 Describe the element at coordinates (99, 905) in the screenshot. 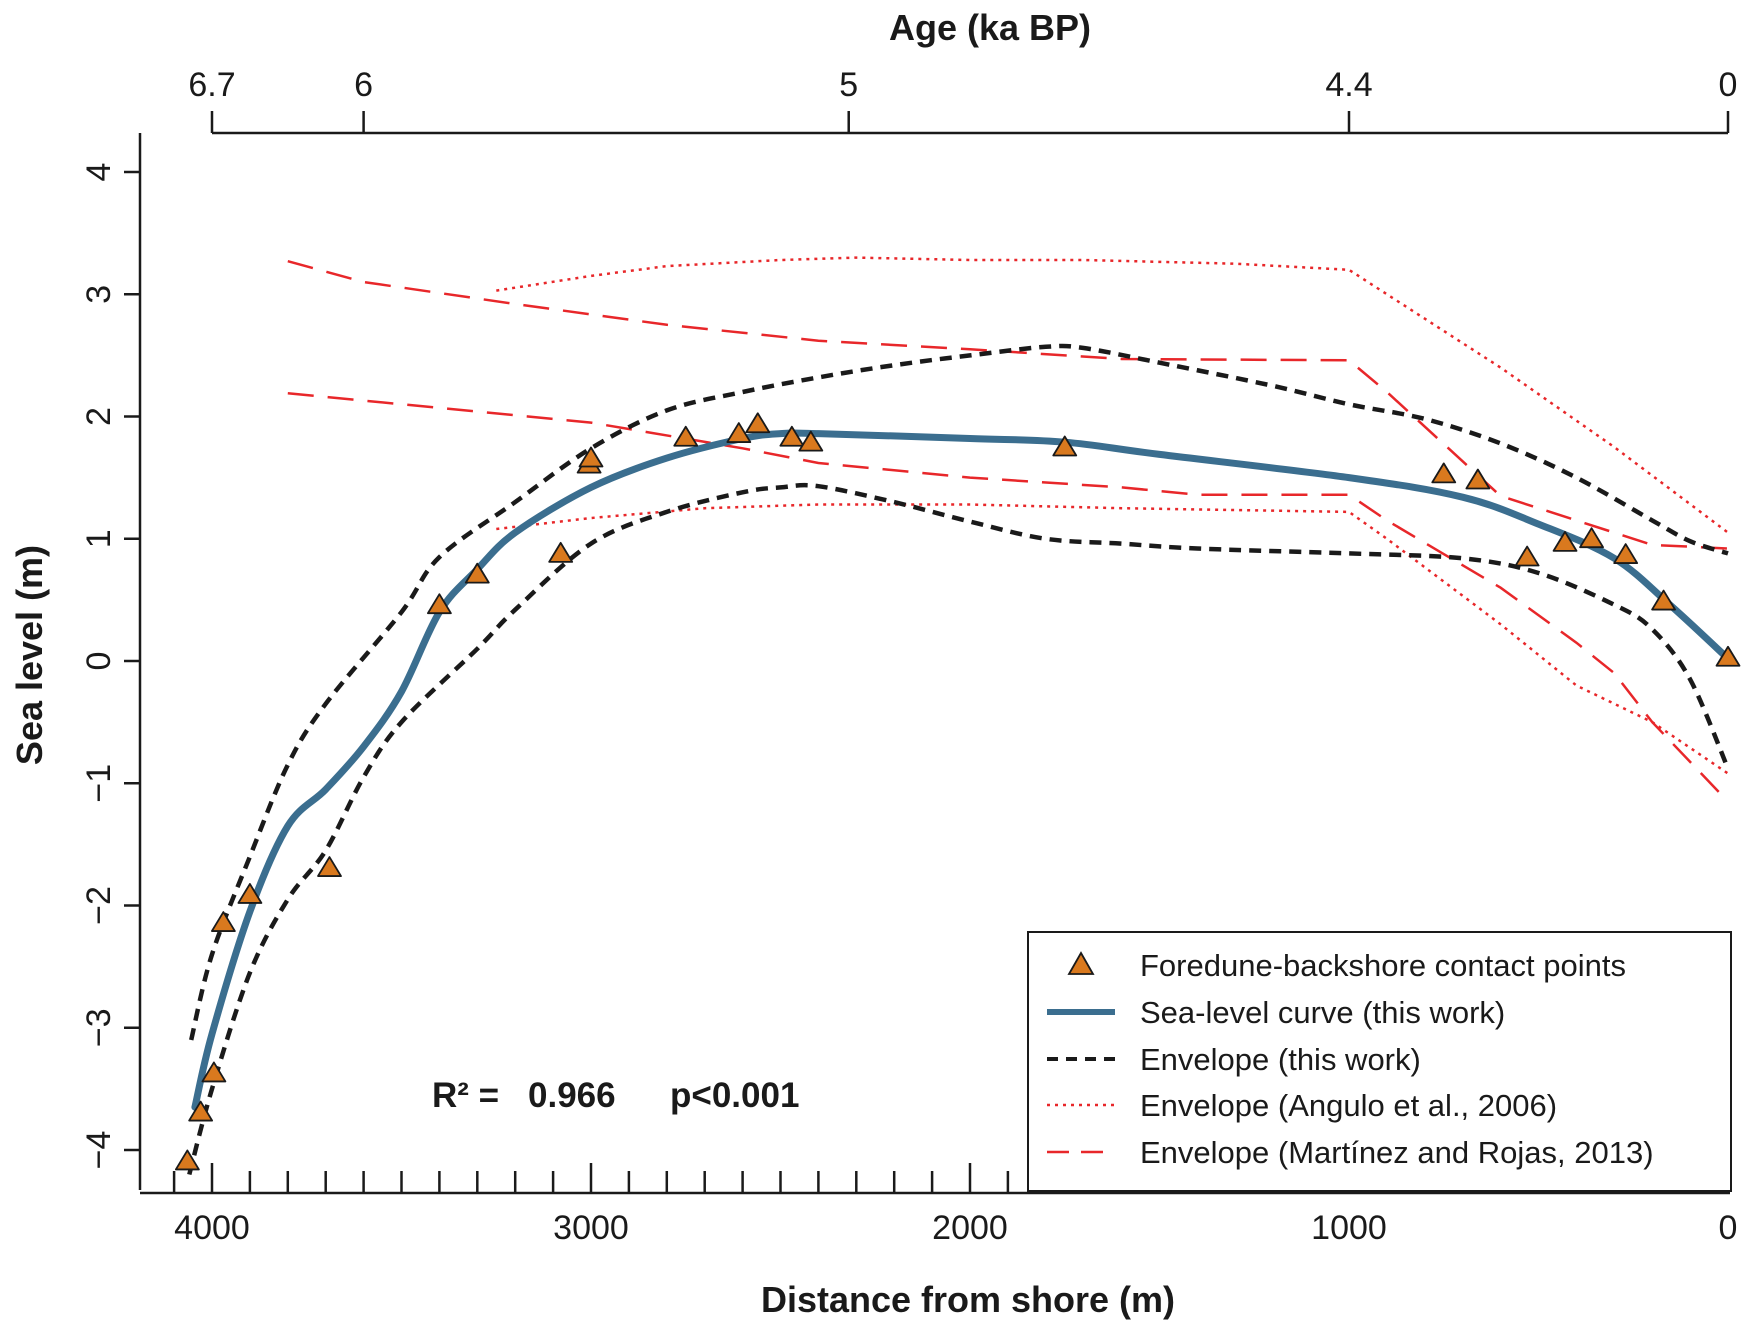

I see `y-tick-label: −2` at that location.